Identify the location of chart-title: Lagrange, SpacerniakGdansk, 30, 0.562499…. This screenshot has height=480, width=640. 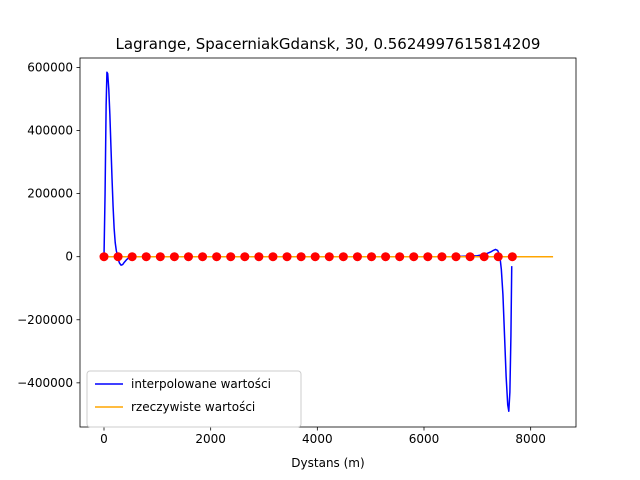
(328, 44).